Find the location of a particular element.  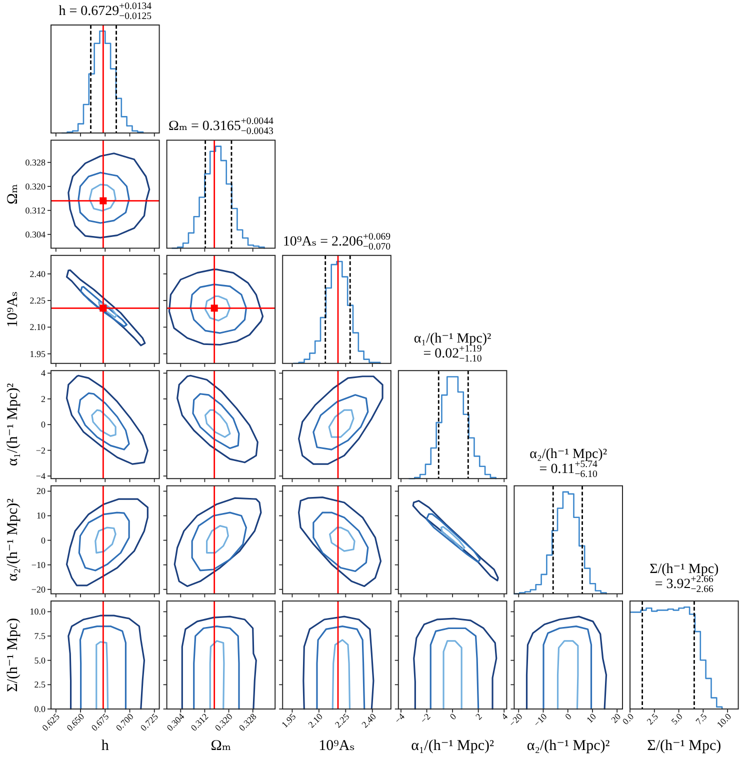

x-tick-label: 2.10 is located at coordinates (315, 720).